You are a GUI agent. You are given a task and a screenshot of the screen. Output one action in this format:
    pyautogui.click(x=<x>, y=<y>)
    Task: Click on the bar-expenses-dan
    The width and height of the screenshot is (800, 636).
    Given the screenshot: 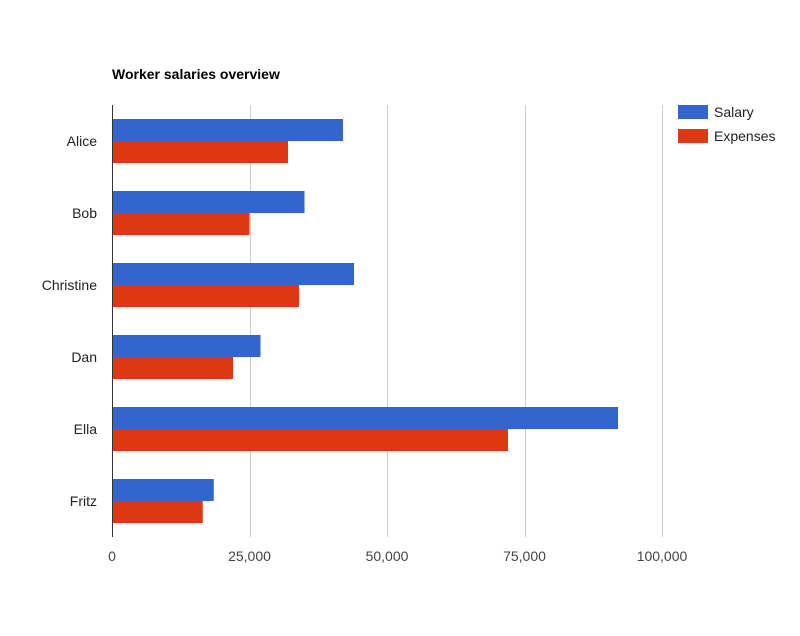 What is the action you would take?
    pyautogui.click(x=172, y=368)
    